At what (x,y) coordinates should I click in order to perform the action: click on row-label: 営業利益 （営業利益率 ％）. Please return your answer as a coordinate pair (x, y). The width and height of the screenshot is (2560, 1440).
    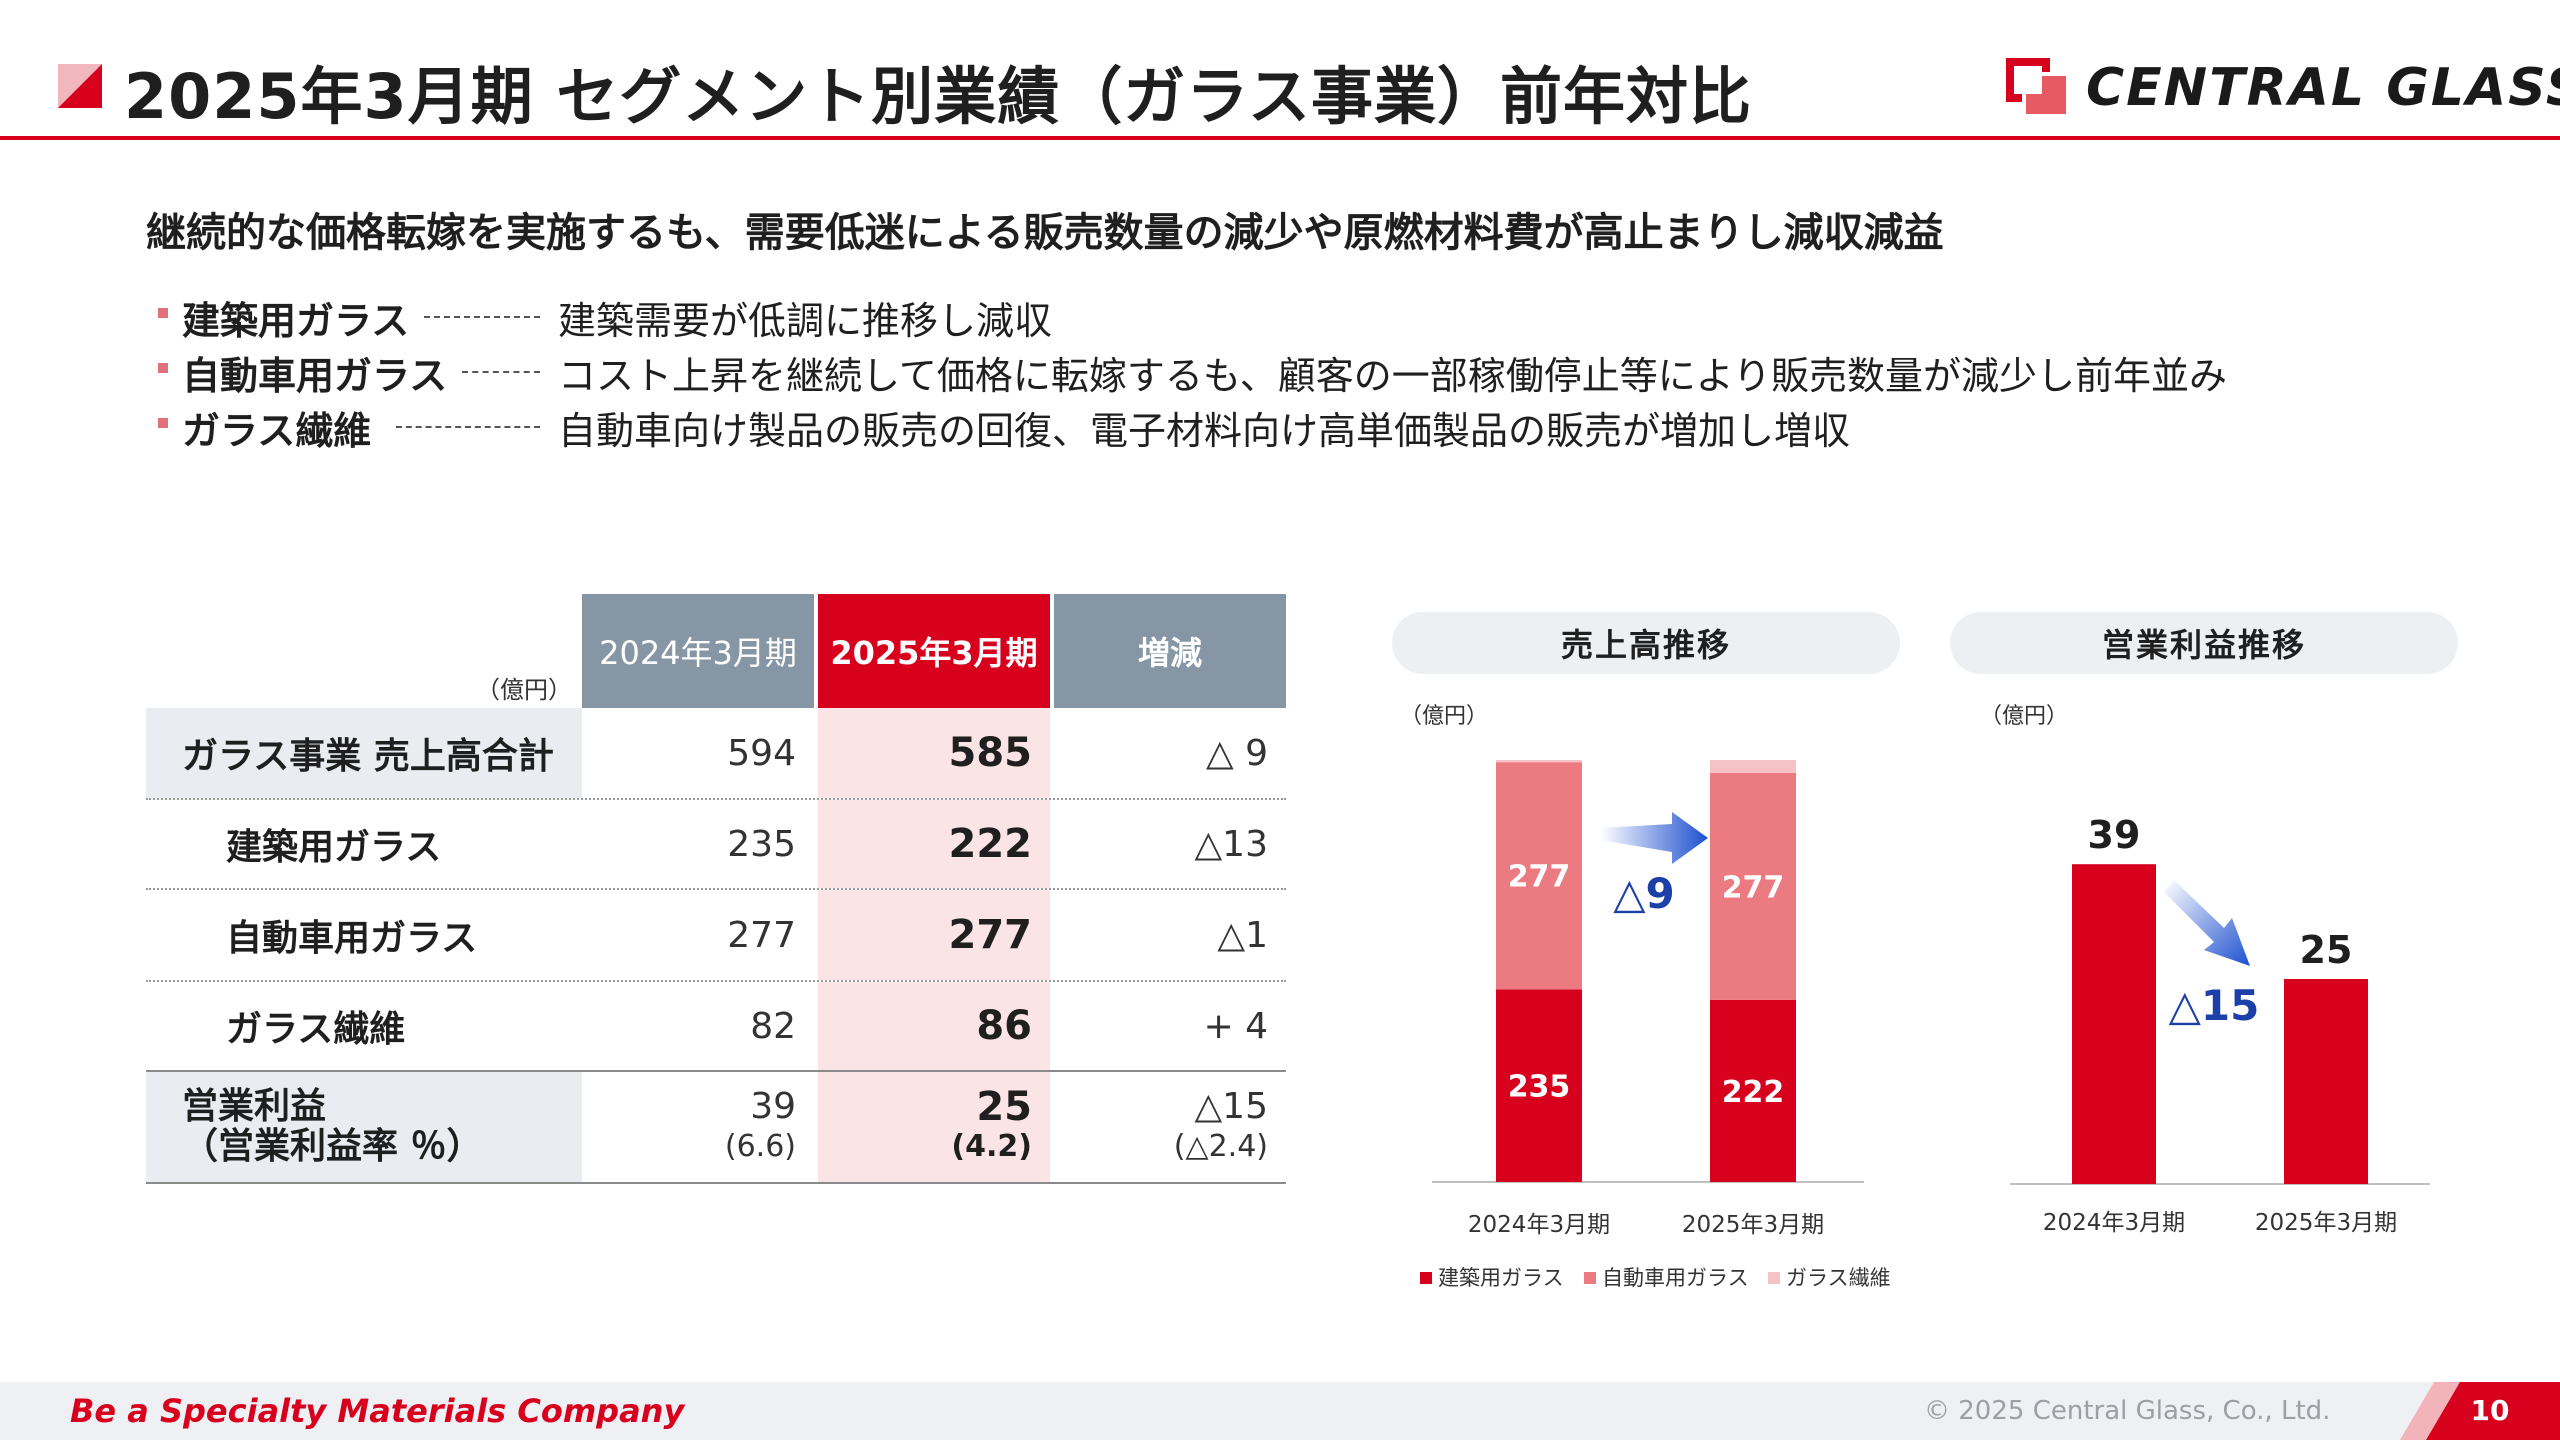
    Looking at the image, I should click on (364, 1127).